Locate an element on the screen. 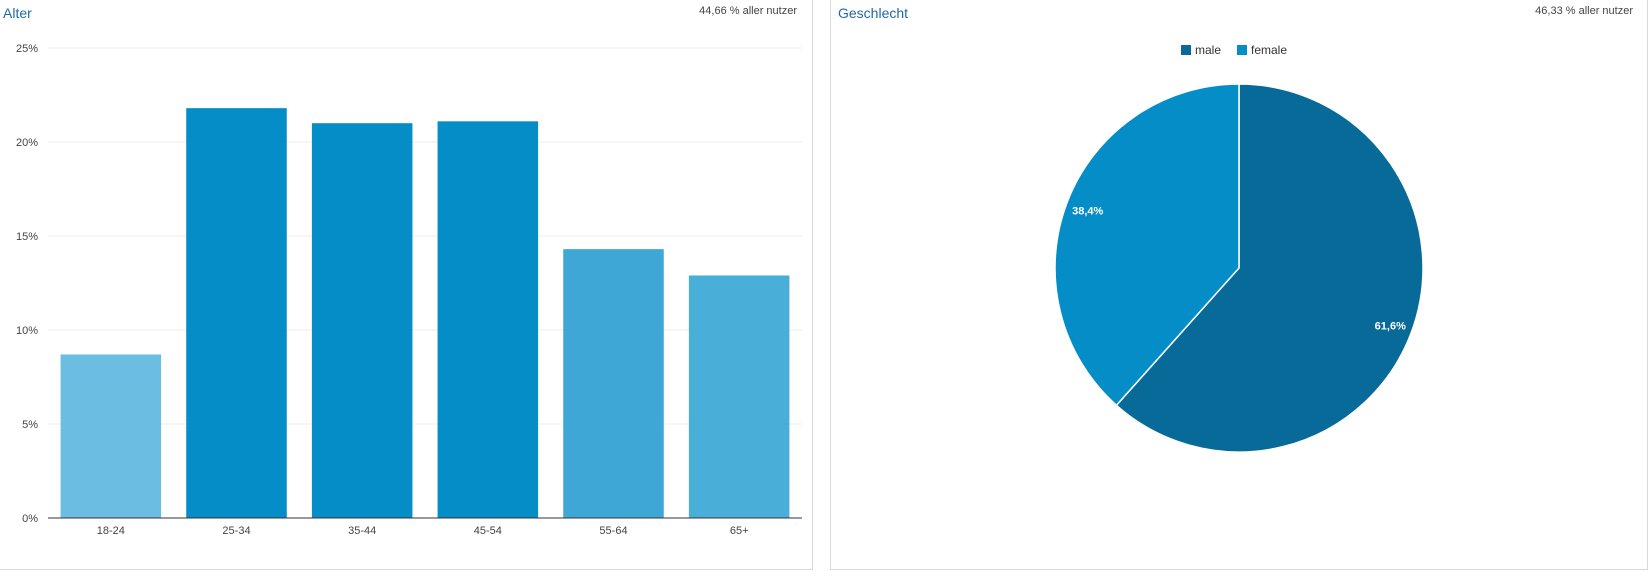 The height and width of the screenshot is (576, 1651). y-tick-label: 0% is located at coordinates (30, 519).